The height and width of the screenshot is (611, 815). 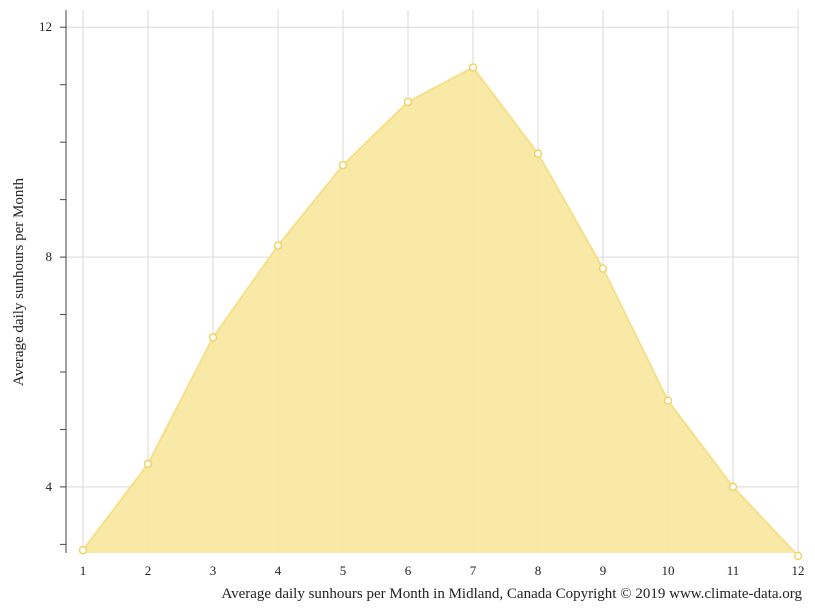 I want to click on x-axis-labels: 1 2 3 4 5 6 7 8 9 10 11 12, so click(x=442, y=570).